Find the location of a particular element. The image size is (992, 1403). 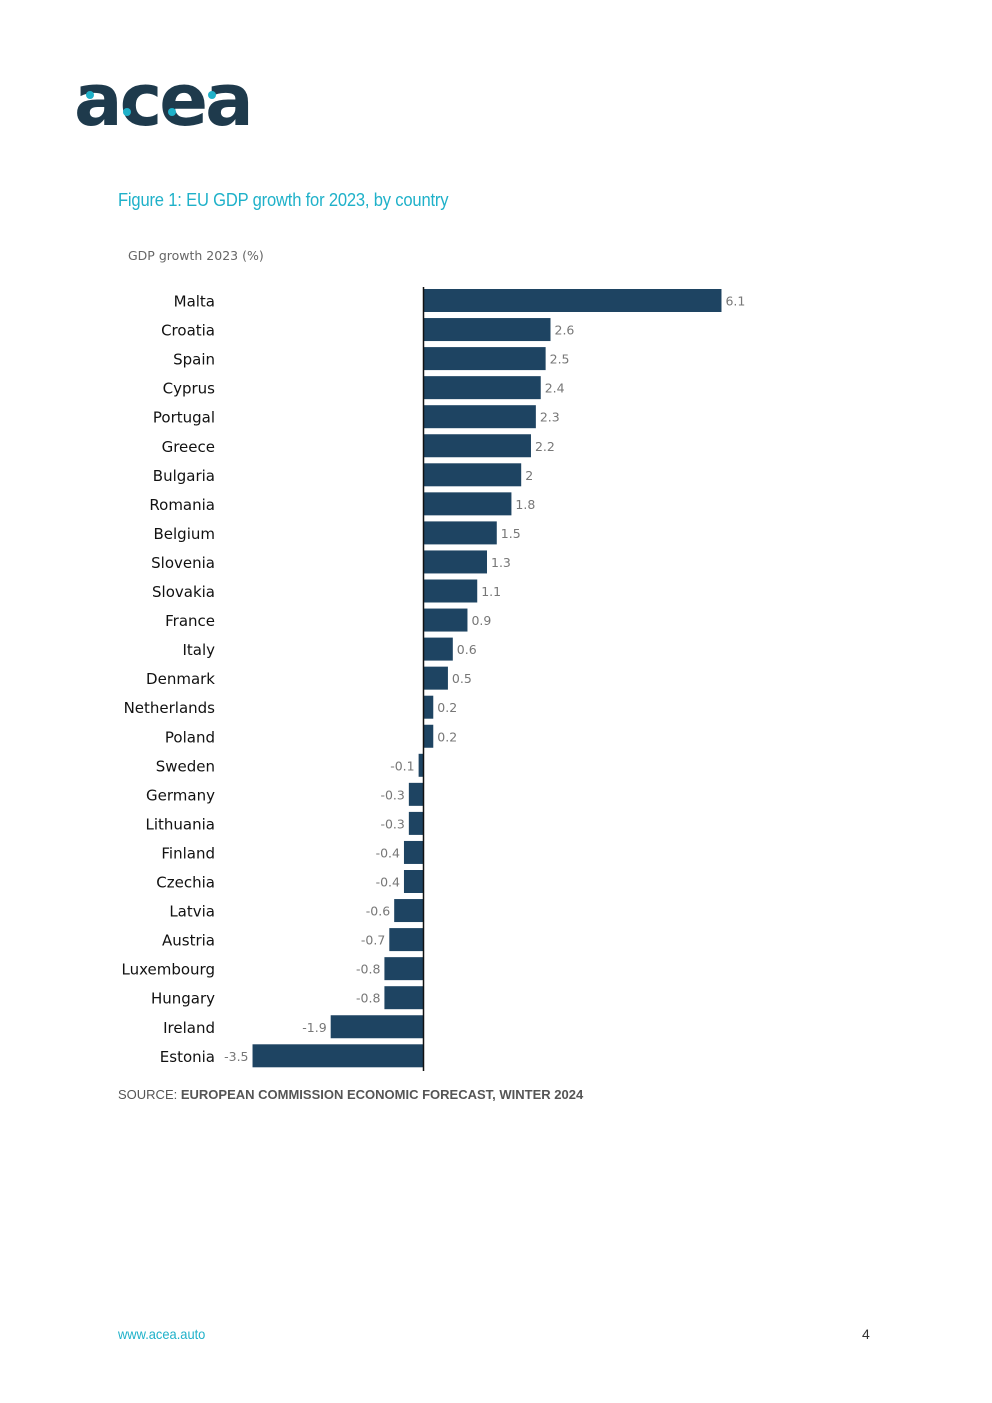

category-label: Italy is located at coordinates (198, 650).